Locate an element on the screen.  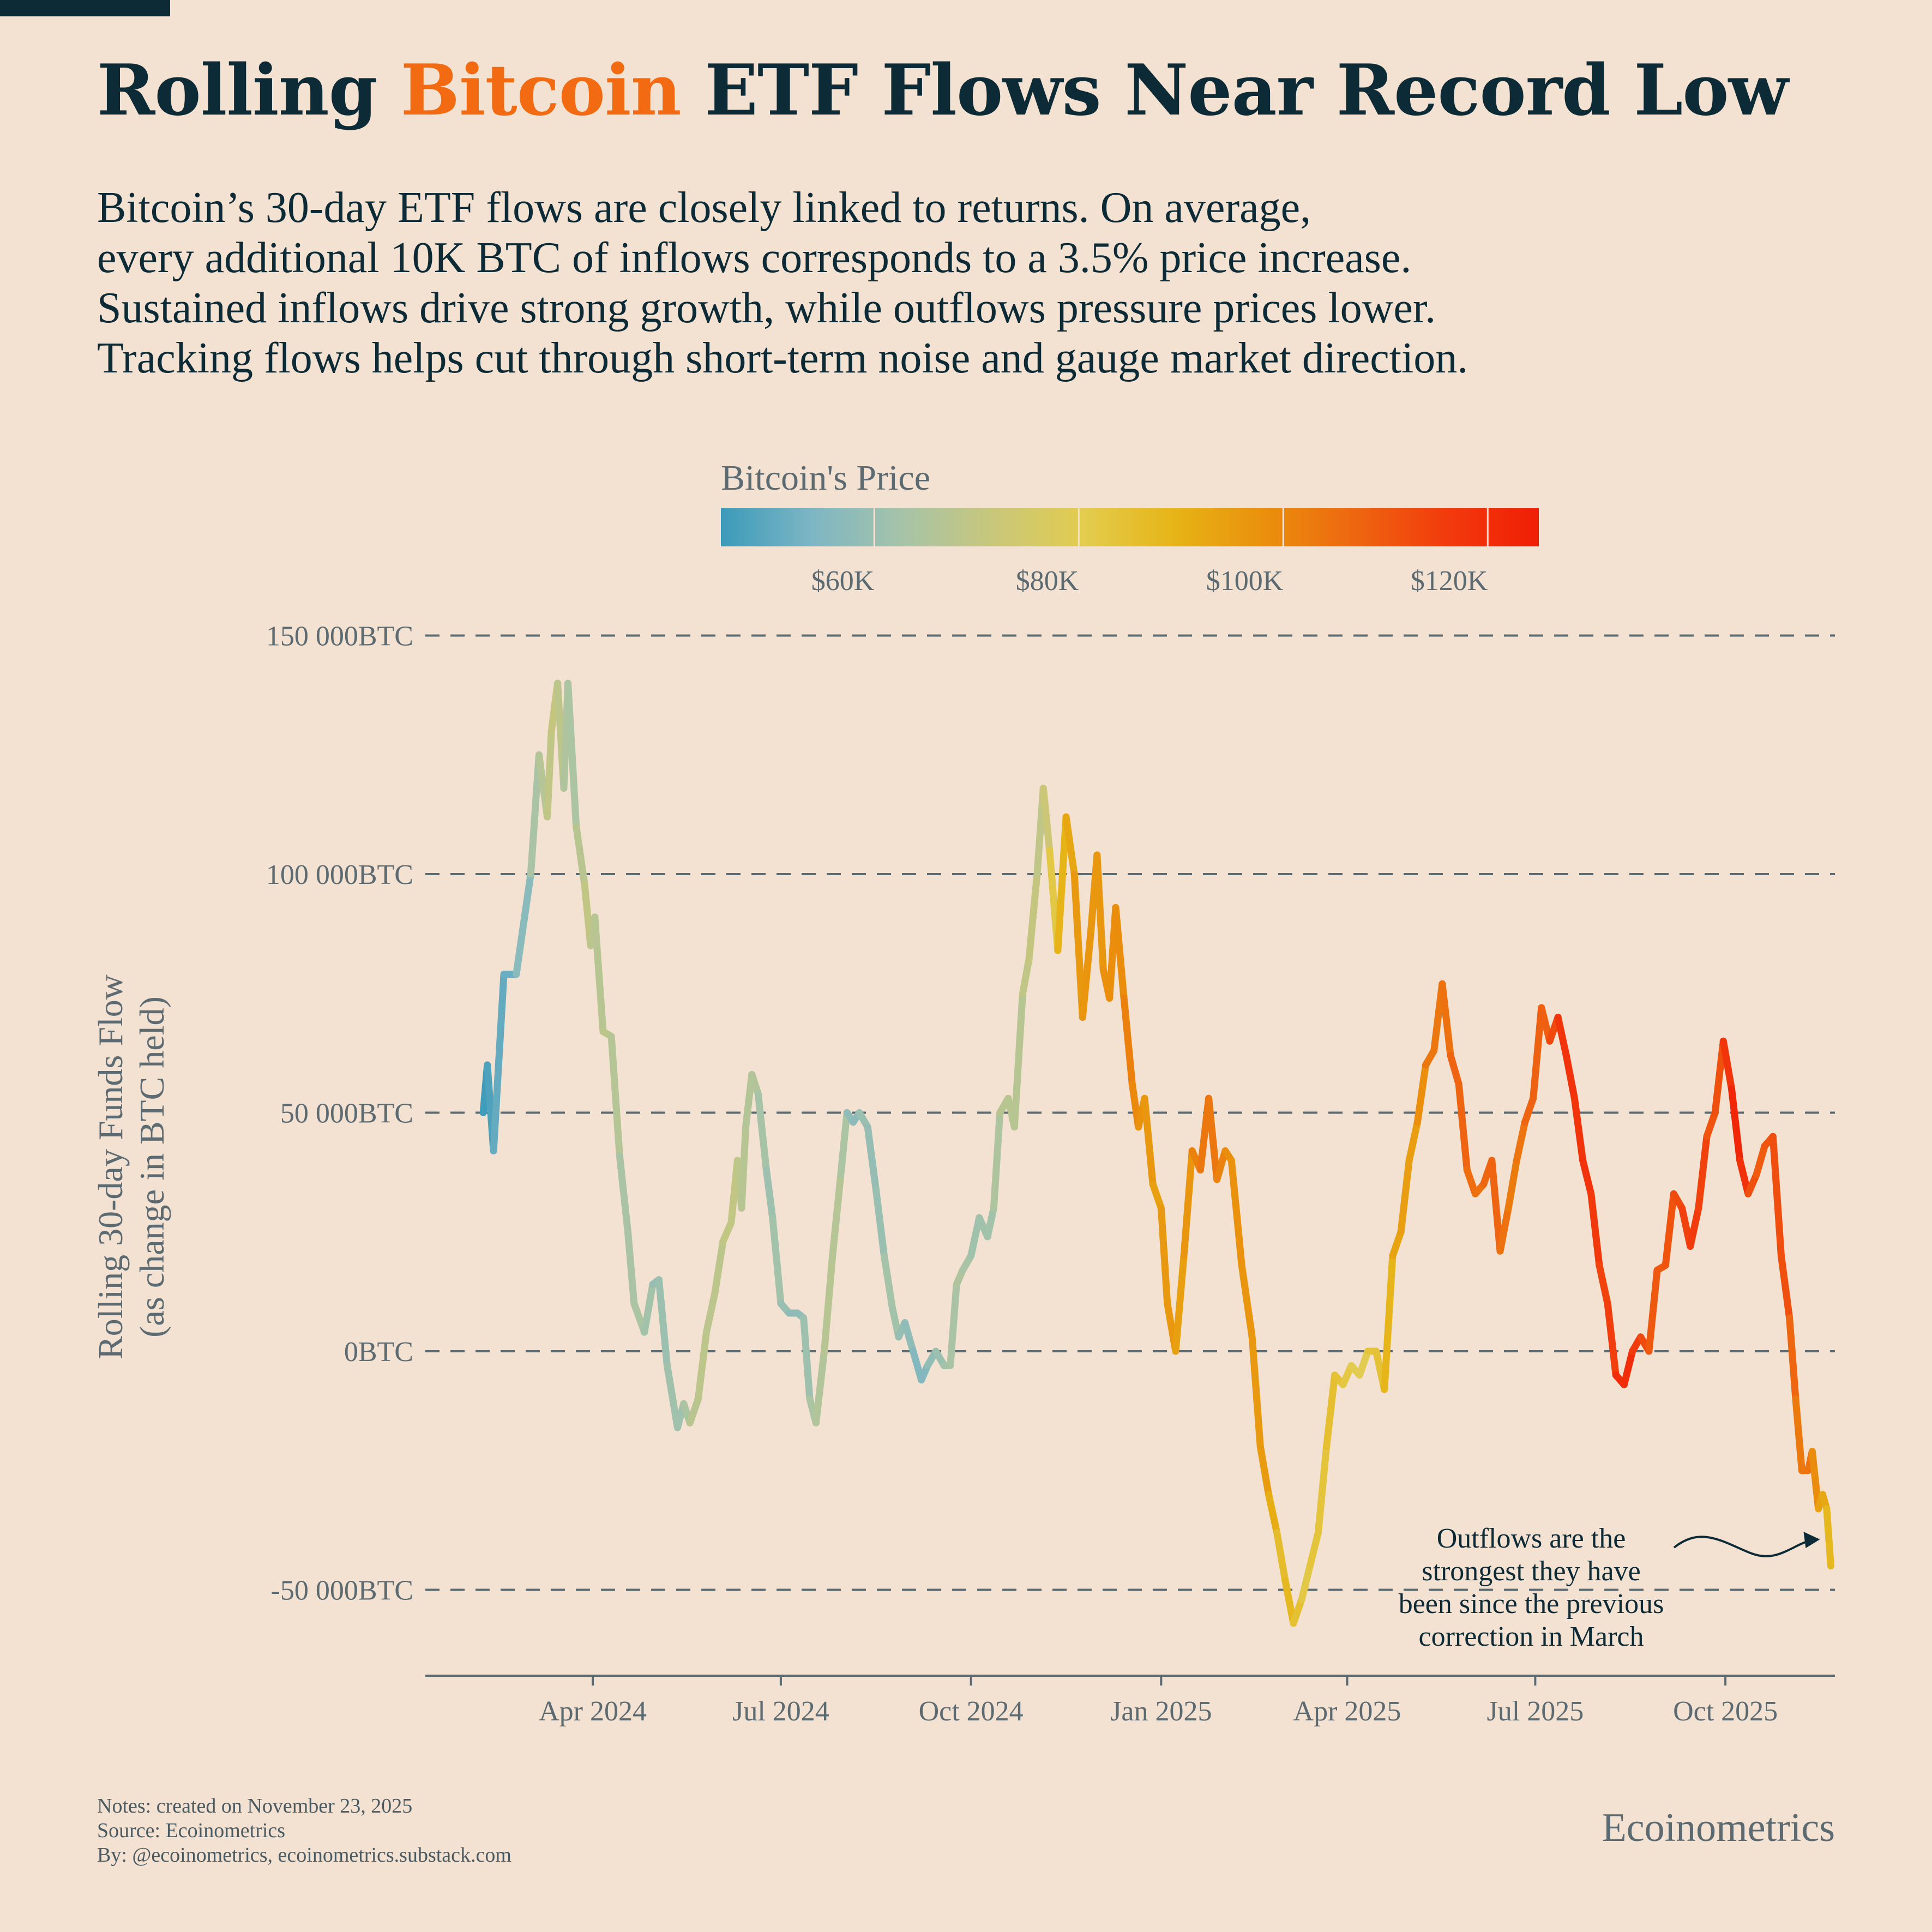
y-tick-label: 100 000BTC is located at coordinates (339, 874).